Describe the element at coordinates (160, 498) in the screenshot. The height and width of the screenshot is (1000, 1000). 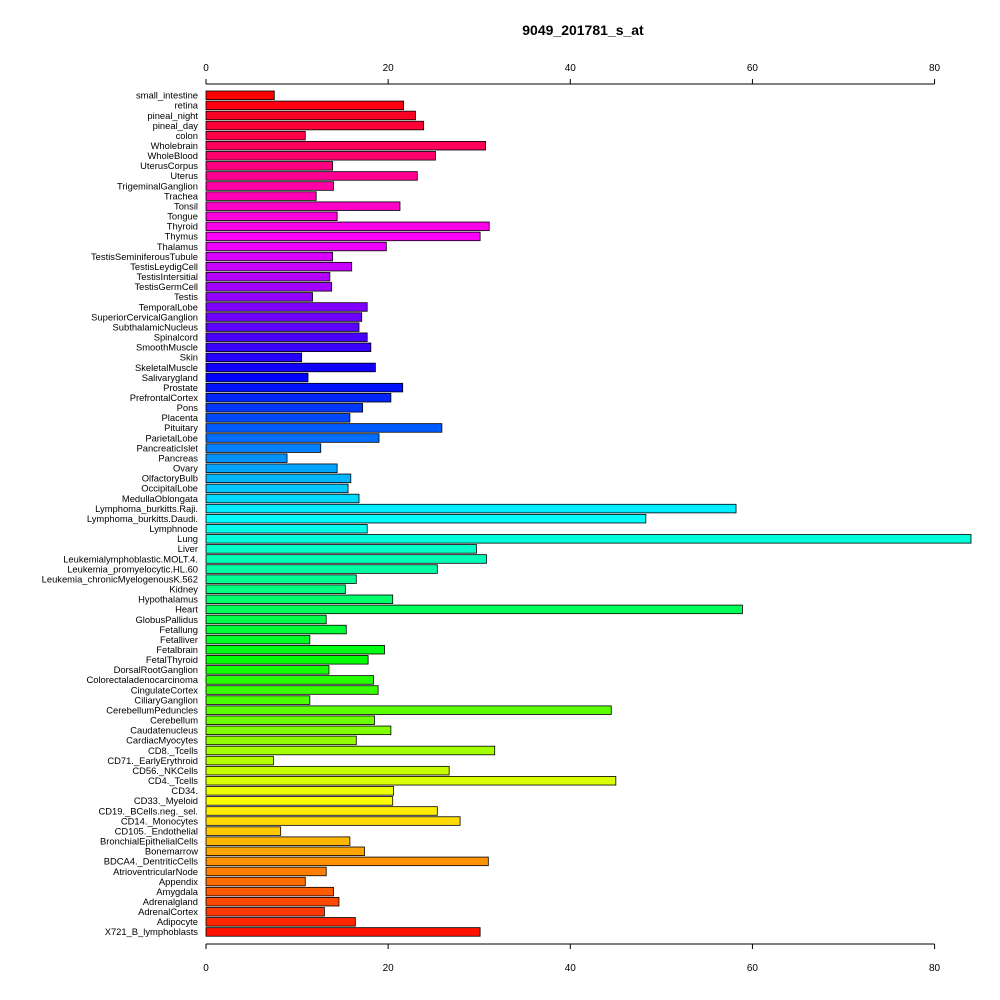
I see `category-label: MedullaOblongata` at that location.